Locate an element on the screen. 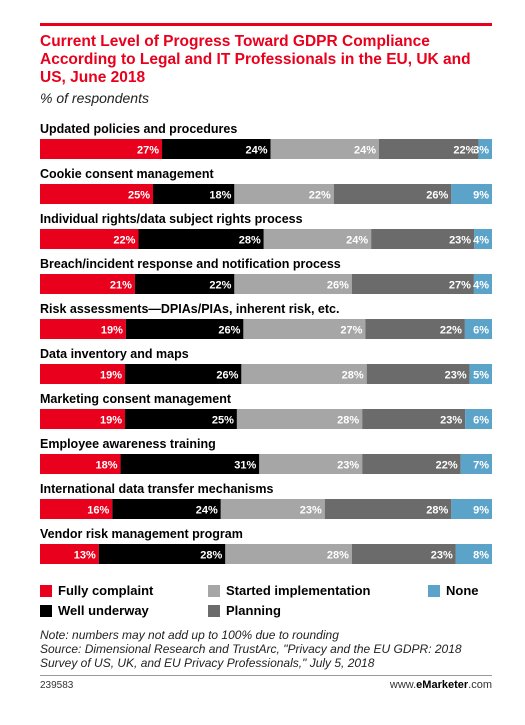 The image size is (525, 725). bar-value-label: 18% is located at coordinates (107, 466).